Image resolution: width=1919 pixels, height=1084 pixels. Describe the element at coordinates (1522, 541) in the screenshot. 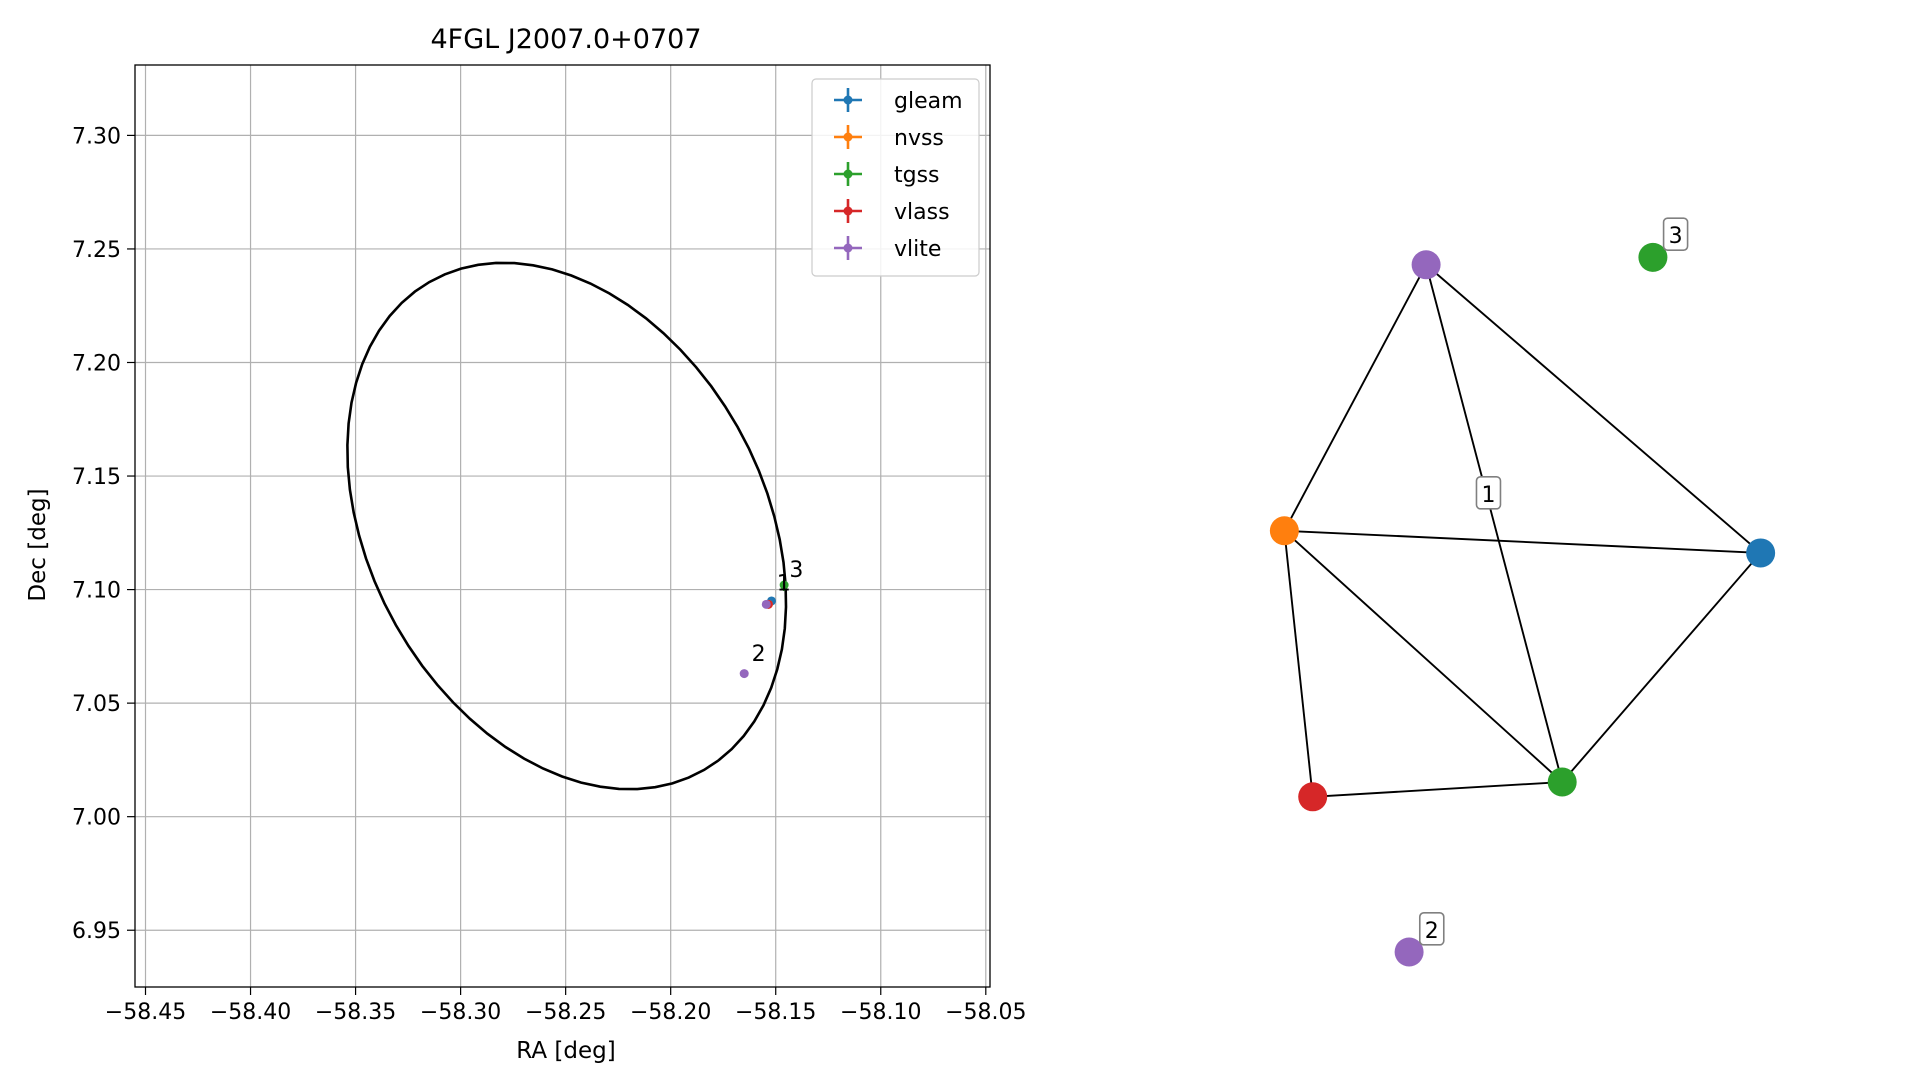

I see `edge-nvss-gleam` at that location.